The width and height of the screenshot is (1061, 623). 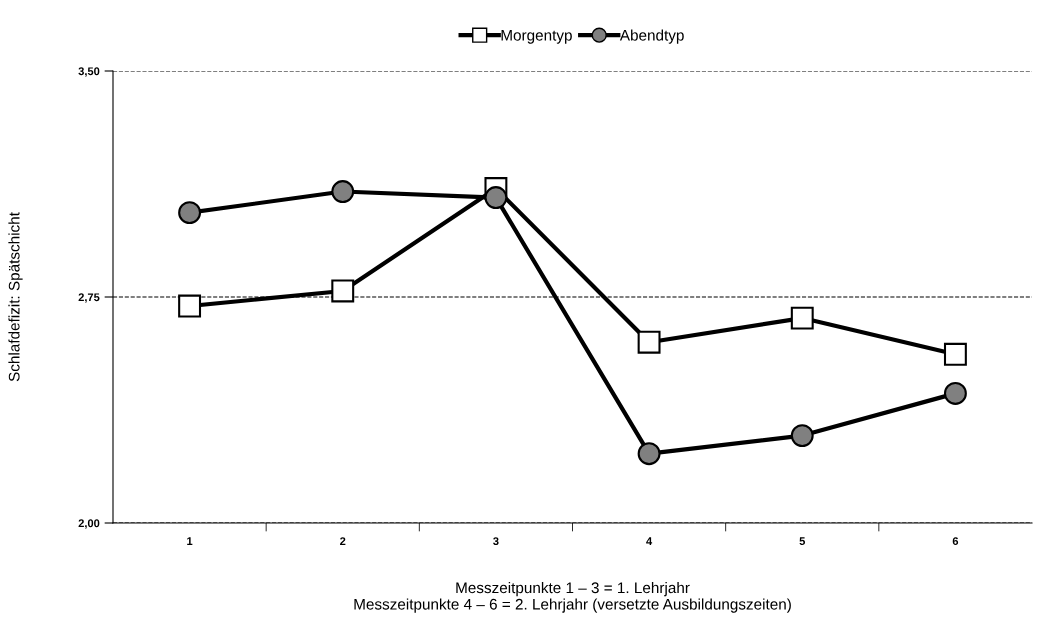 What do you see at coordinates (536, 37) in the screenshot?
I see `legend-label: Morgentyp` at bounding box center [536, 37].